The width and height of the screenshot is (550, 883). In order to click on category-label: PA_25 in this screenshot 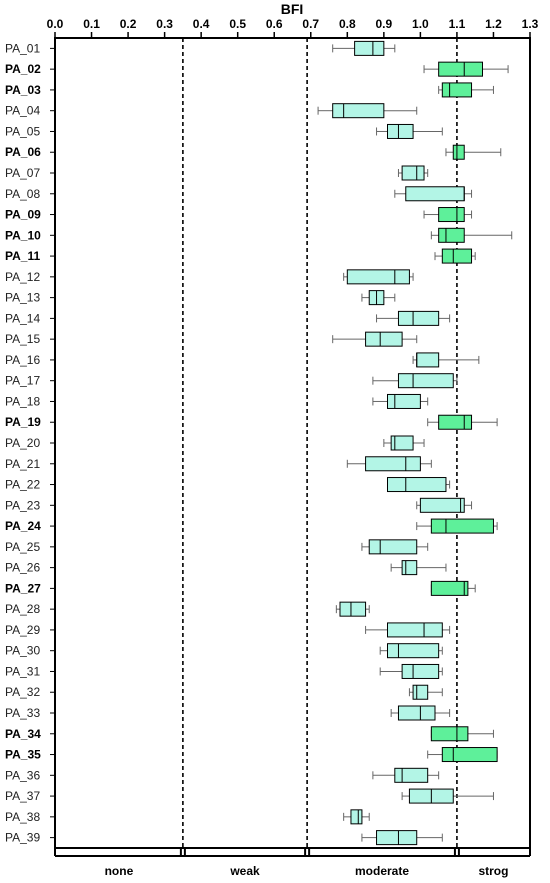, I will do `click(22, 547)`.